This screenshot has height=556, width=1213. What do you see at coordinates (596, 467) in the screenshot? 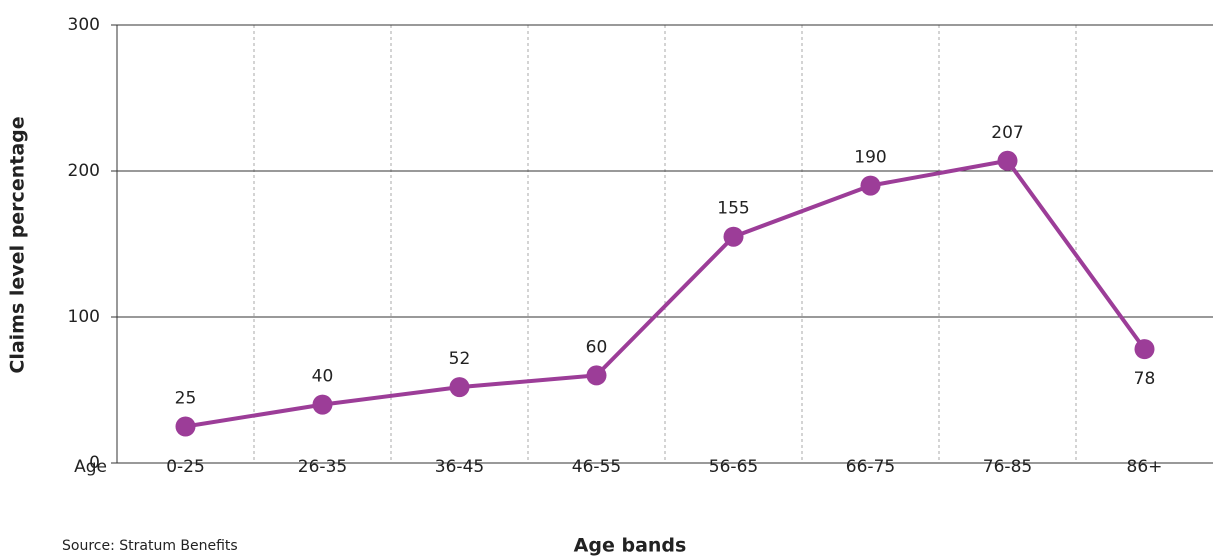
I see `x-tick-label: 46-55` at bounding box center [596, 467].